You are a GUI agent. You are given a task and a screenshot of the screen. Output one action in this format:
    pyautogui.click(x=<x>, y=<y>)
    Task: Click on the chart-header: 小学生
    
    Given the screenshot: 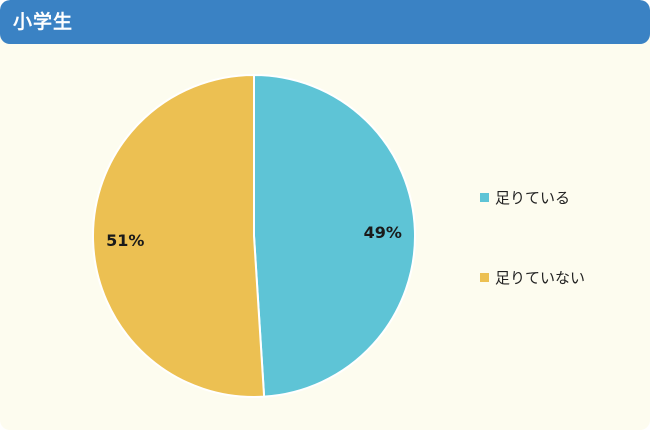 What is the action you would take?
    pyautogui.click(x=325, y=22)
    